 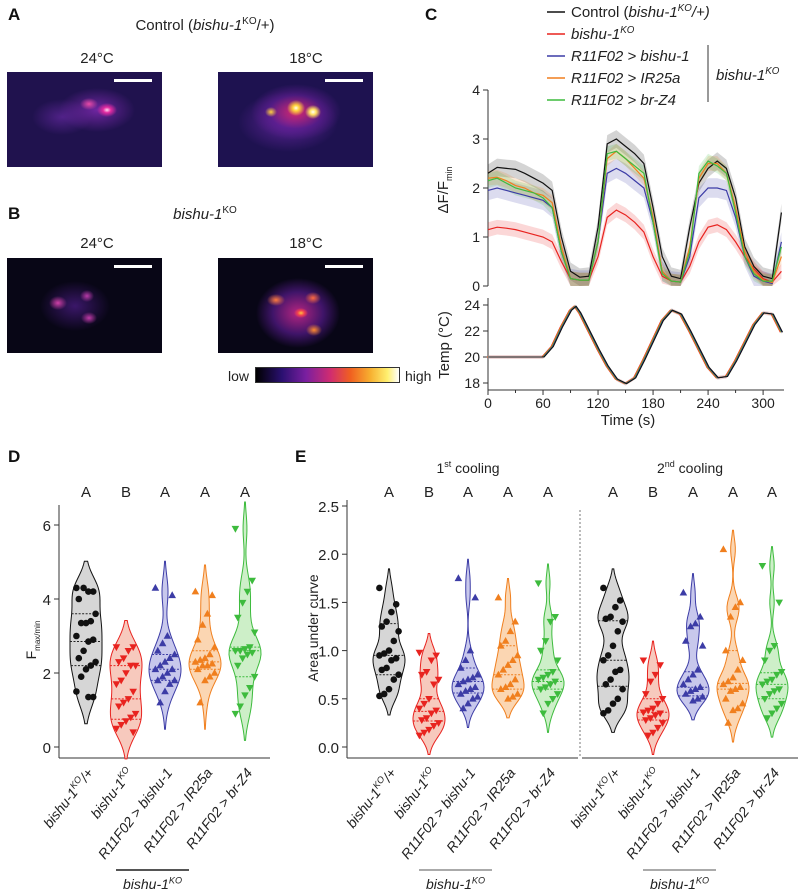 I want to click on y-tick-label: 0.0, so click(x=328, y=748).